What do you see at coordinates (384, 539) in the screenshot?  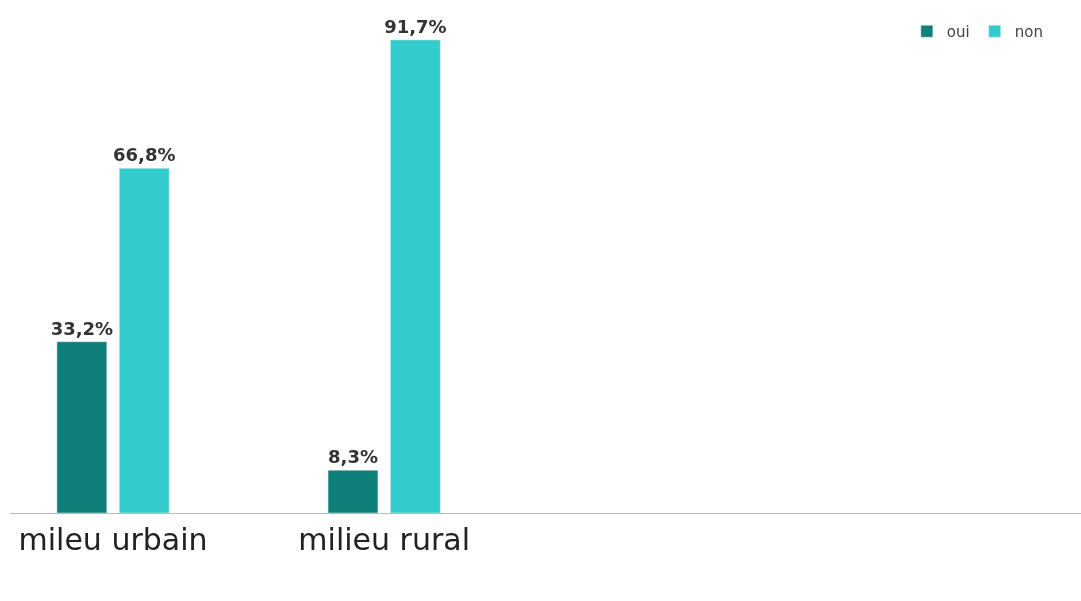 I see `x-tick-label: milieu rural` at bounding box center [384, 539].